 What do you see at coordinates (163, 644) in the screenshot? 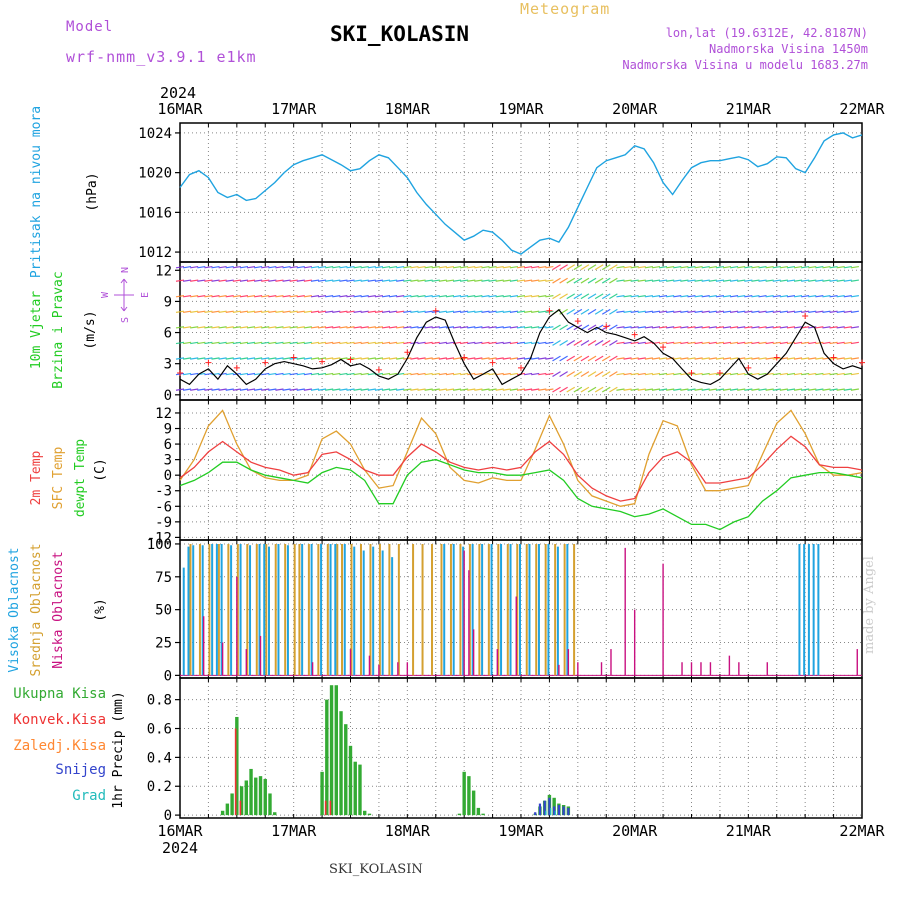
I see `clouds-ytick-label: 25` at bounding box center [163, 644].